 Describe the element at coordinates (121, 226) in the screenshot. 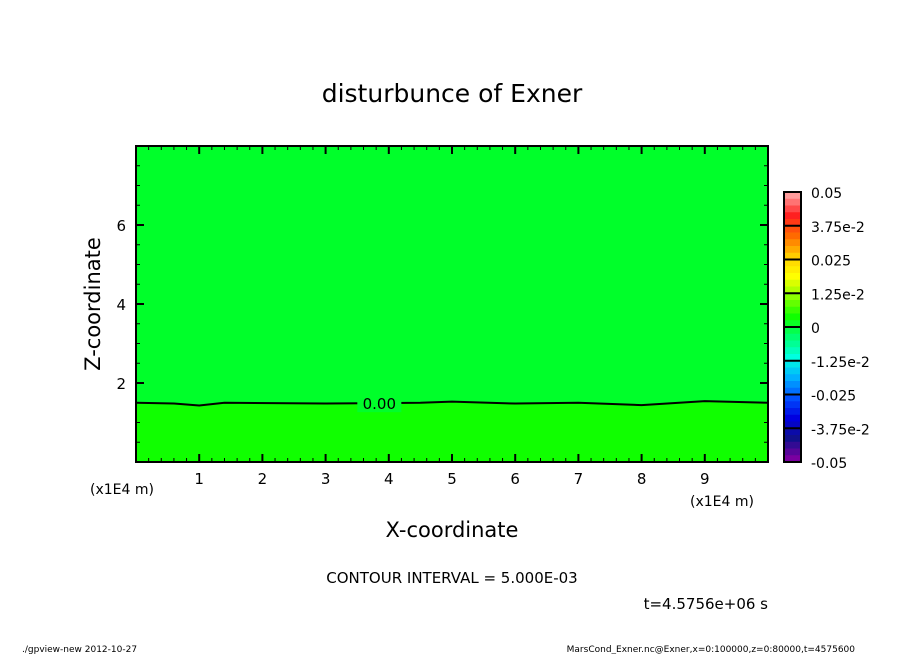

I see `y-tick-label: 6` at that location.